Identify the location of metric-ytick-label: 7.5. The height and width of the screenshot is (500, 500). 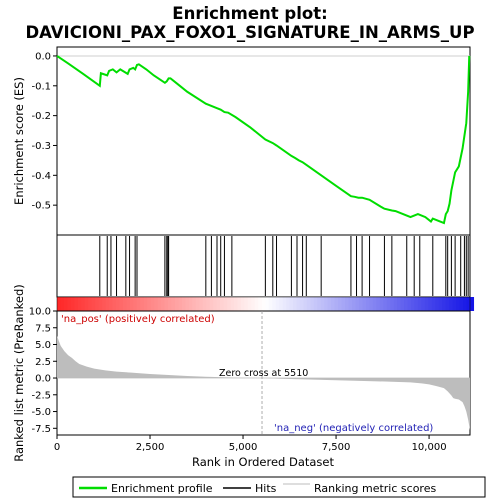
(43, 328).